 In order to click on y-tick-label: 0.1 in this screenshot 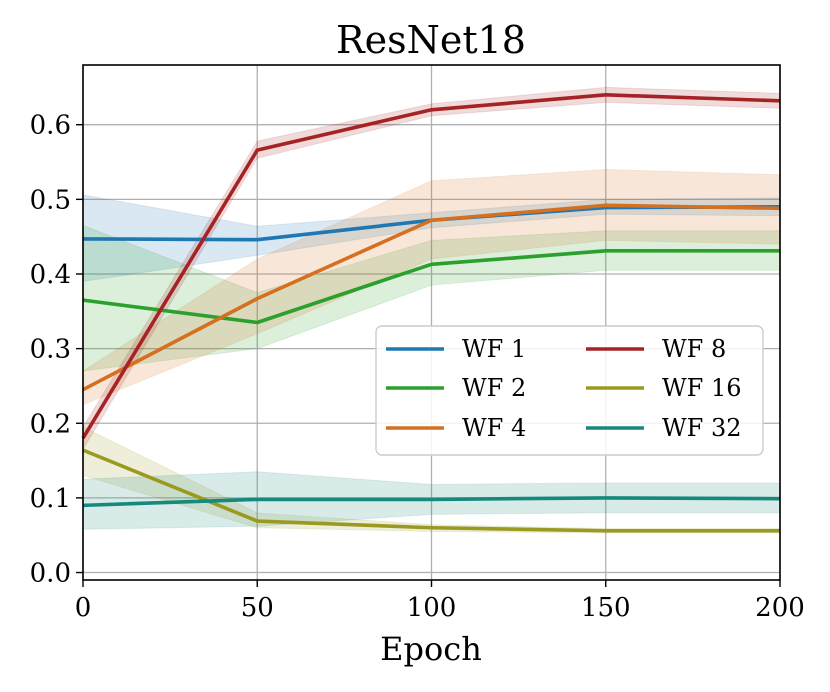, I will do `click(50, 499)`.